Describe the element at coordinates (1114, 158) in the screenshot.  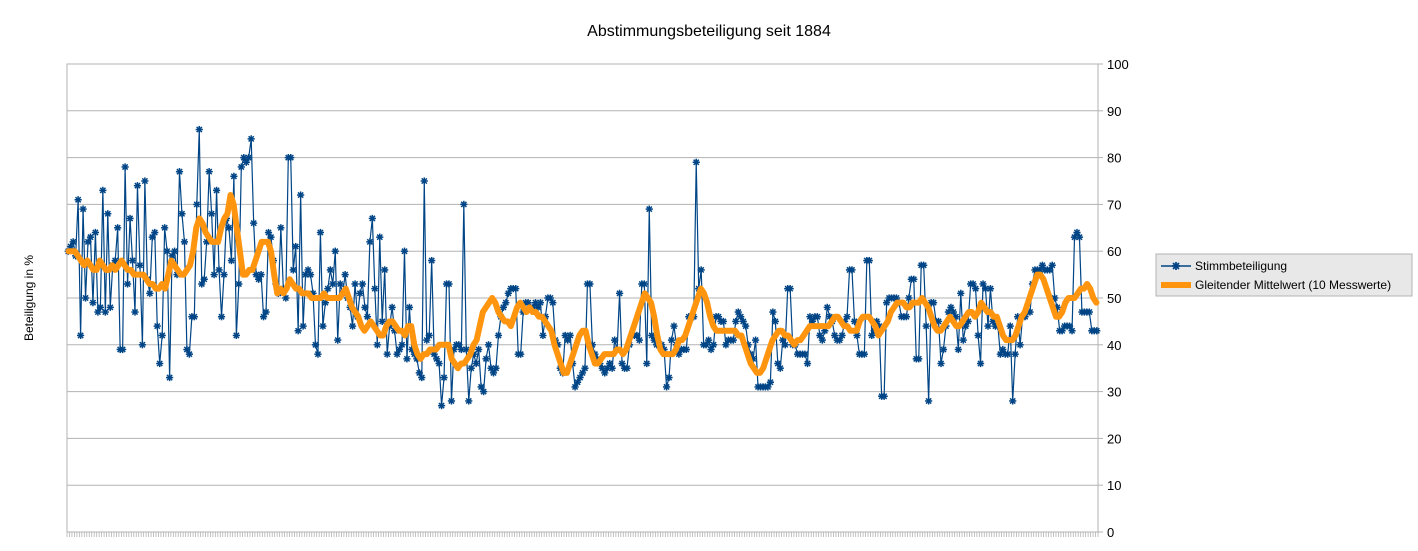
I see `y-tick-label: 80` at that location.